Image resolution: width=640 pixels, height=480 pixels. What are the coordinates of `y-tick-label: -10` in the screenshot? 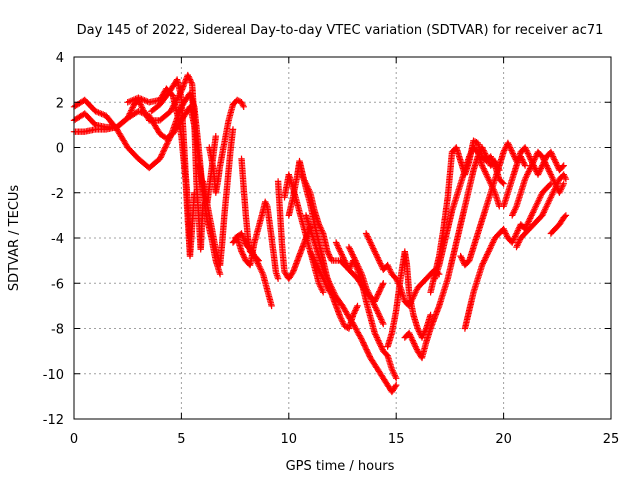 It's located at (53, 375).